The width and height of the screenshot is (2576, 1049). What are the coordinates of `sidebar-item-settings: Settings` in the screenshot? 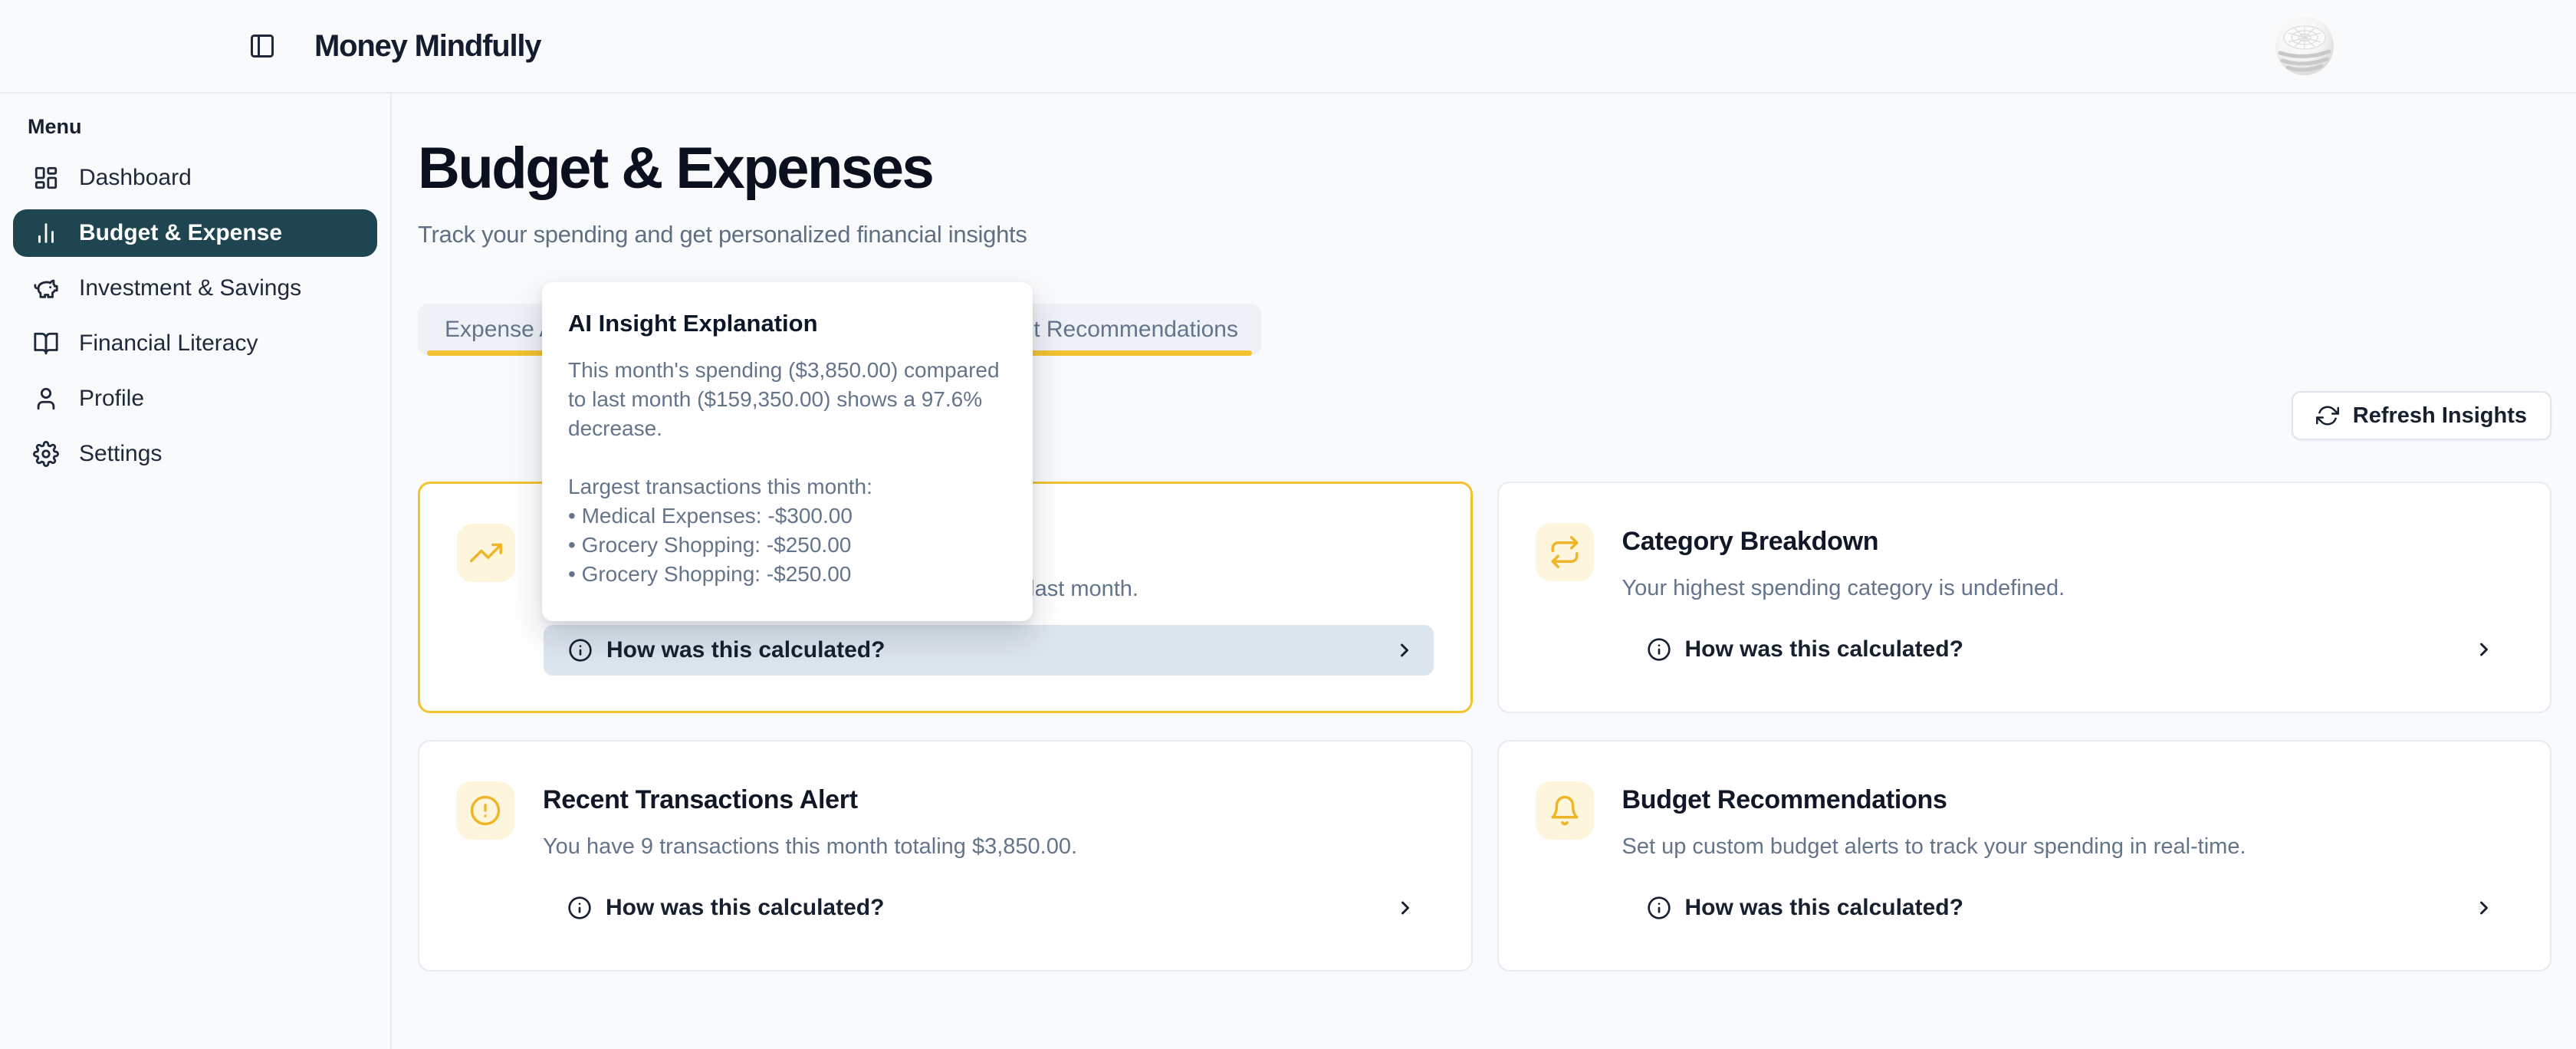 It's located at (195, 454).